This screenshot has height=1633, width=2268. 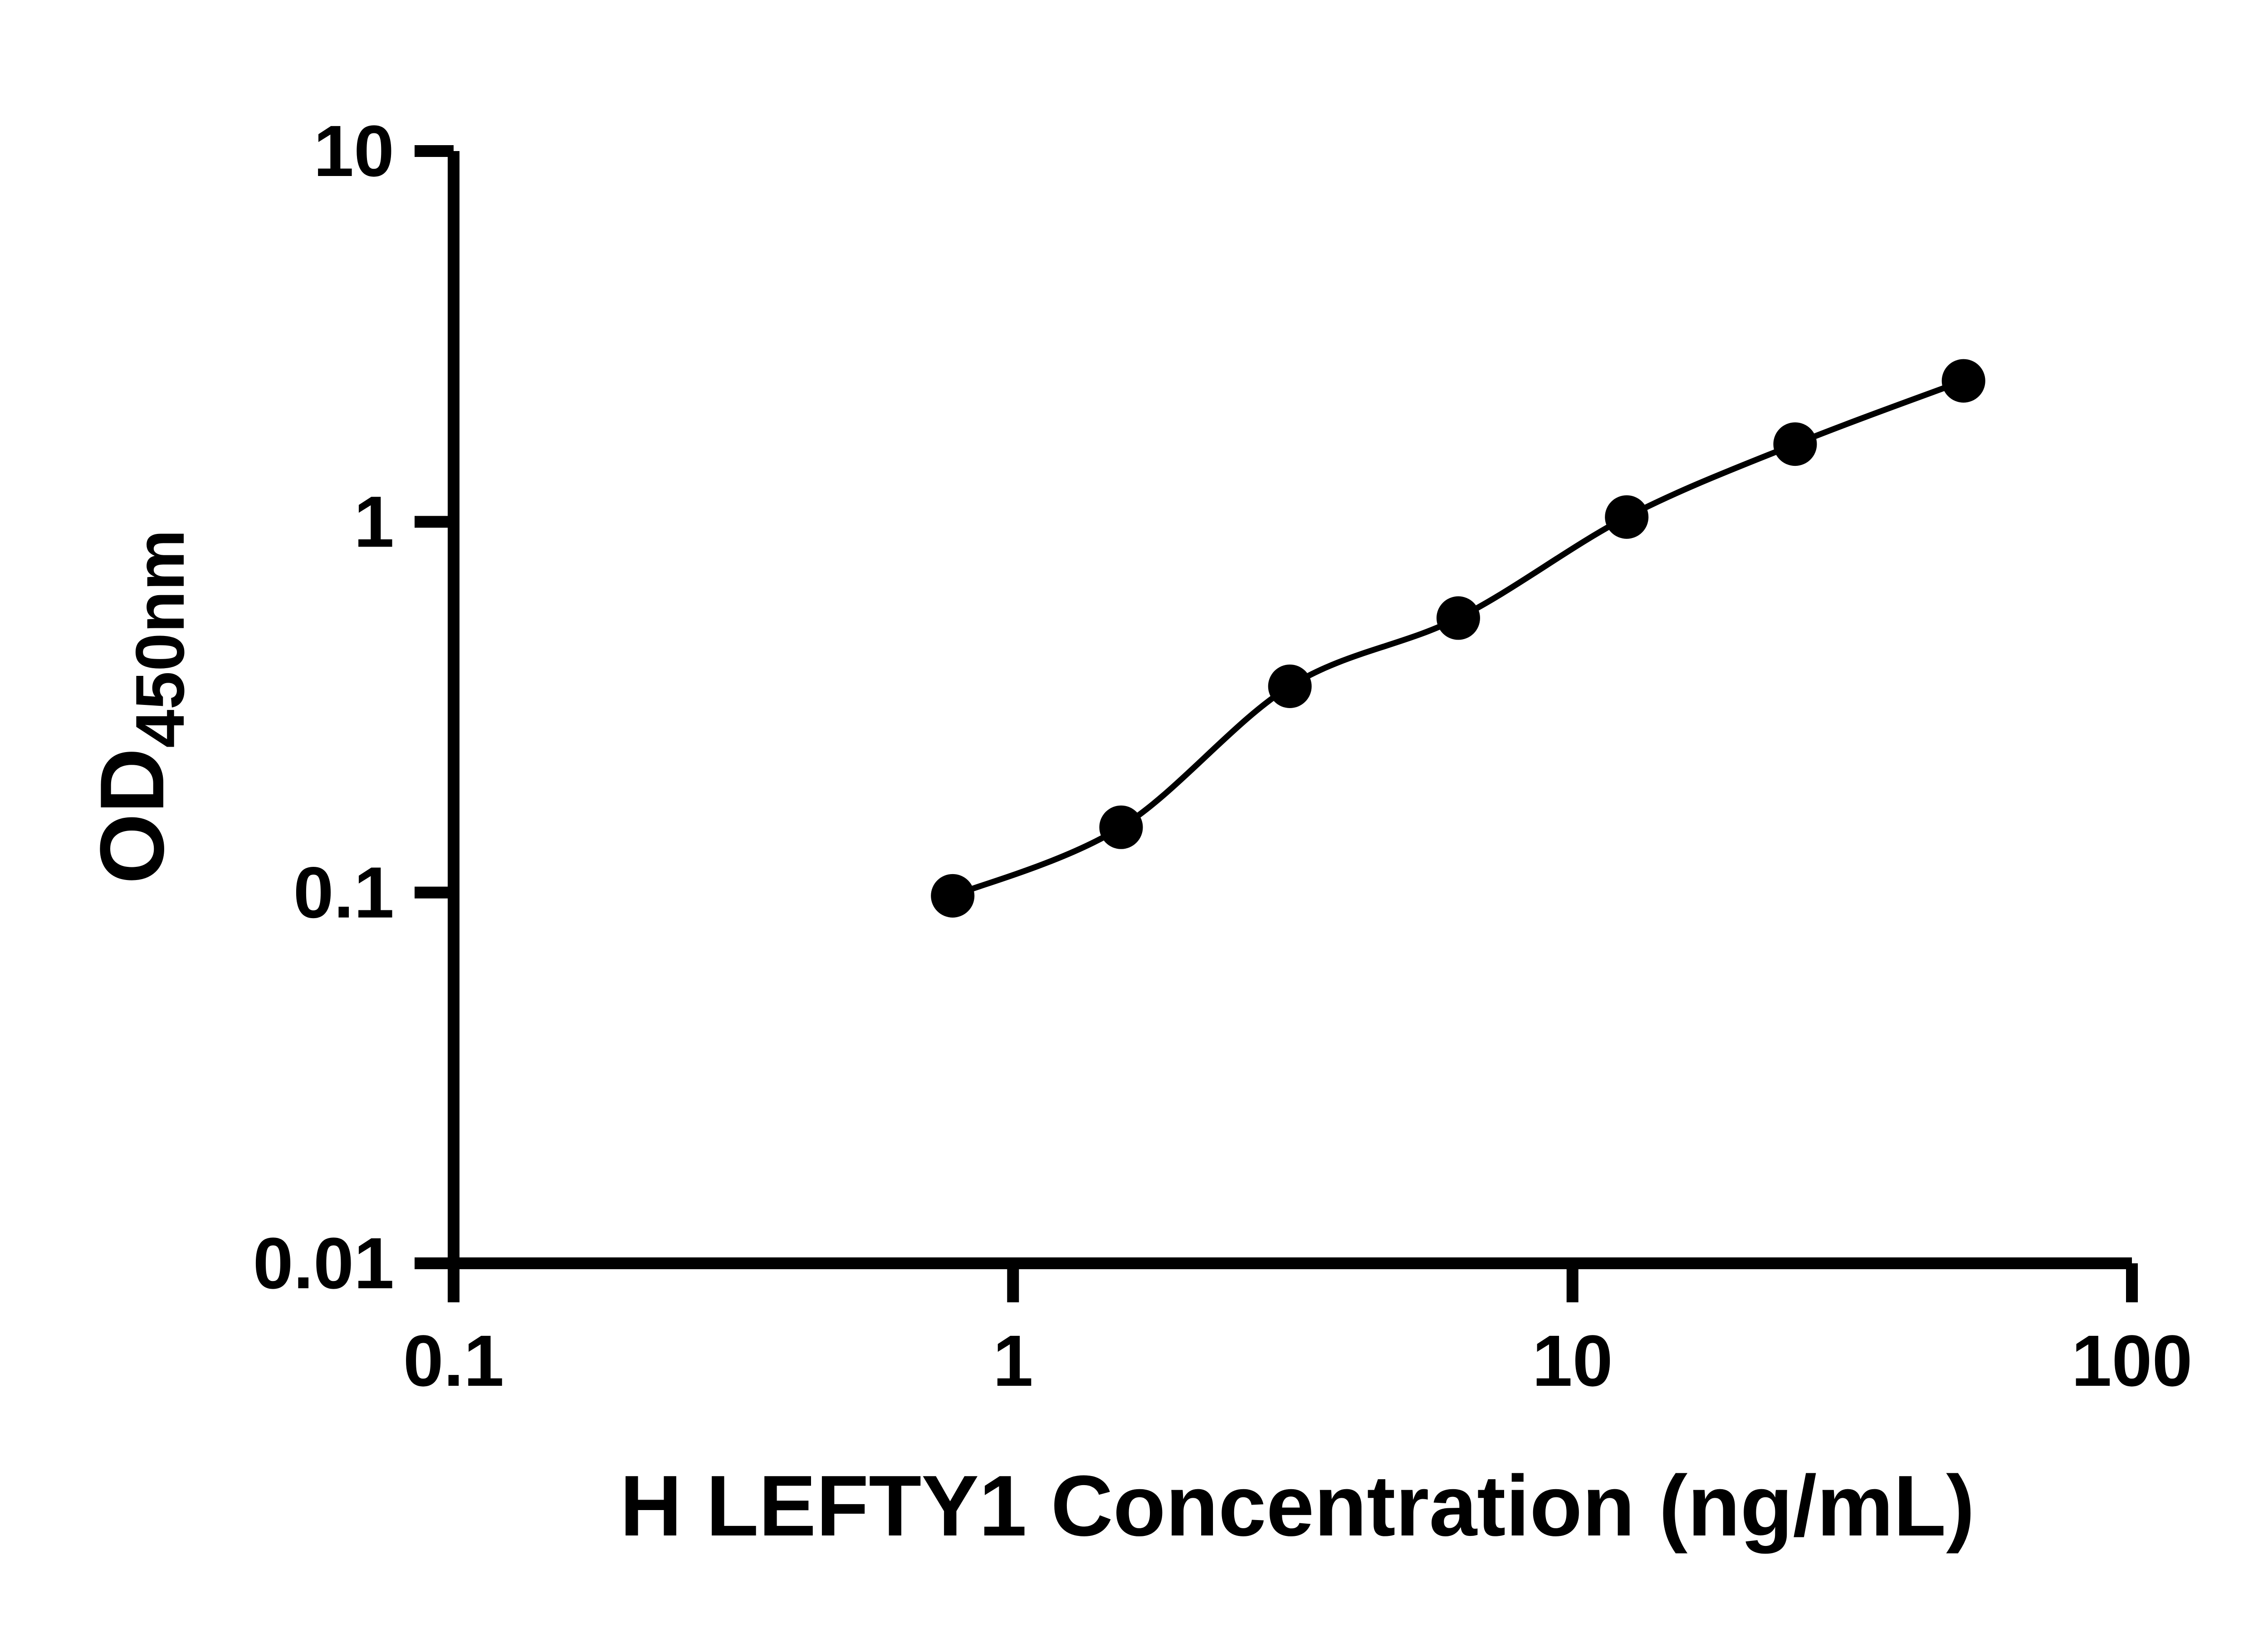 I want to click on x-tick-label: 100, so click(x=2132, y=1360).